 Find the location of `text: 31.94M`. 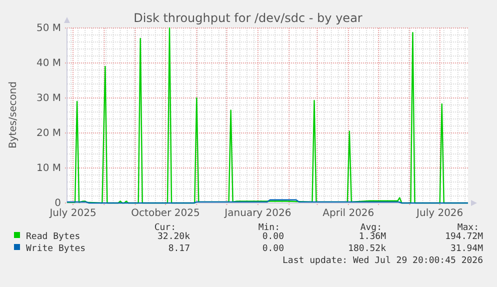

text: 31.94M is located at coordinates (467, 249).